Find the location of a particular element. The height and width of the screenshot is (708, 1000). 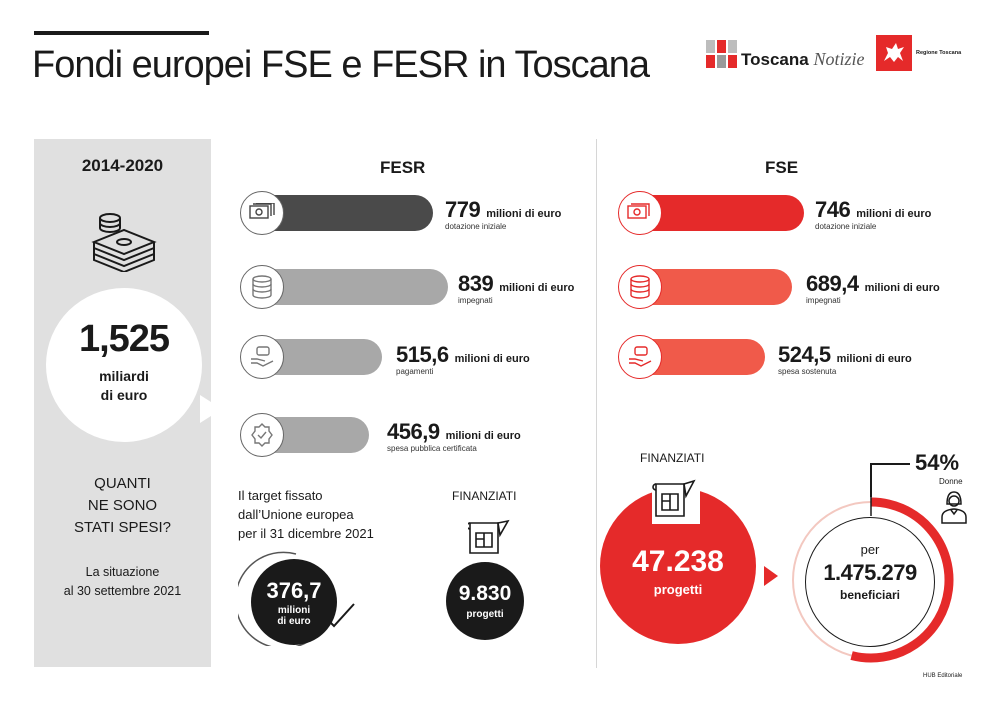

target-unit: milioni di euro is located at coordinates (294, 616).